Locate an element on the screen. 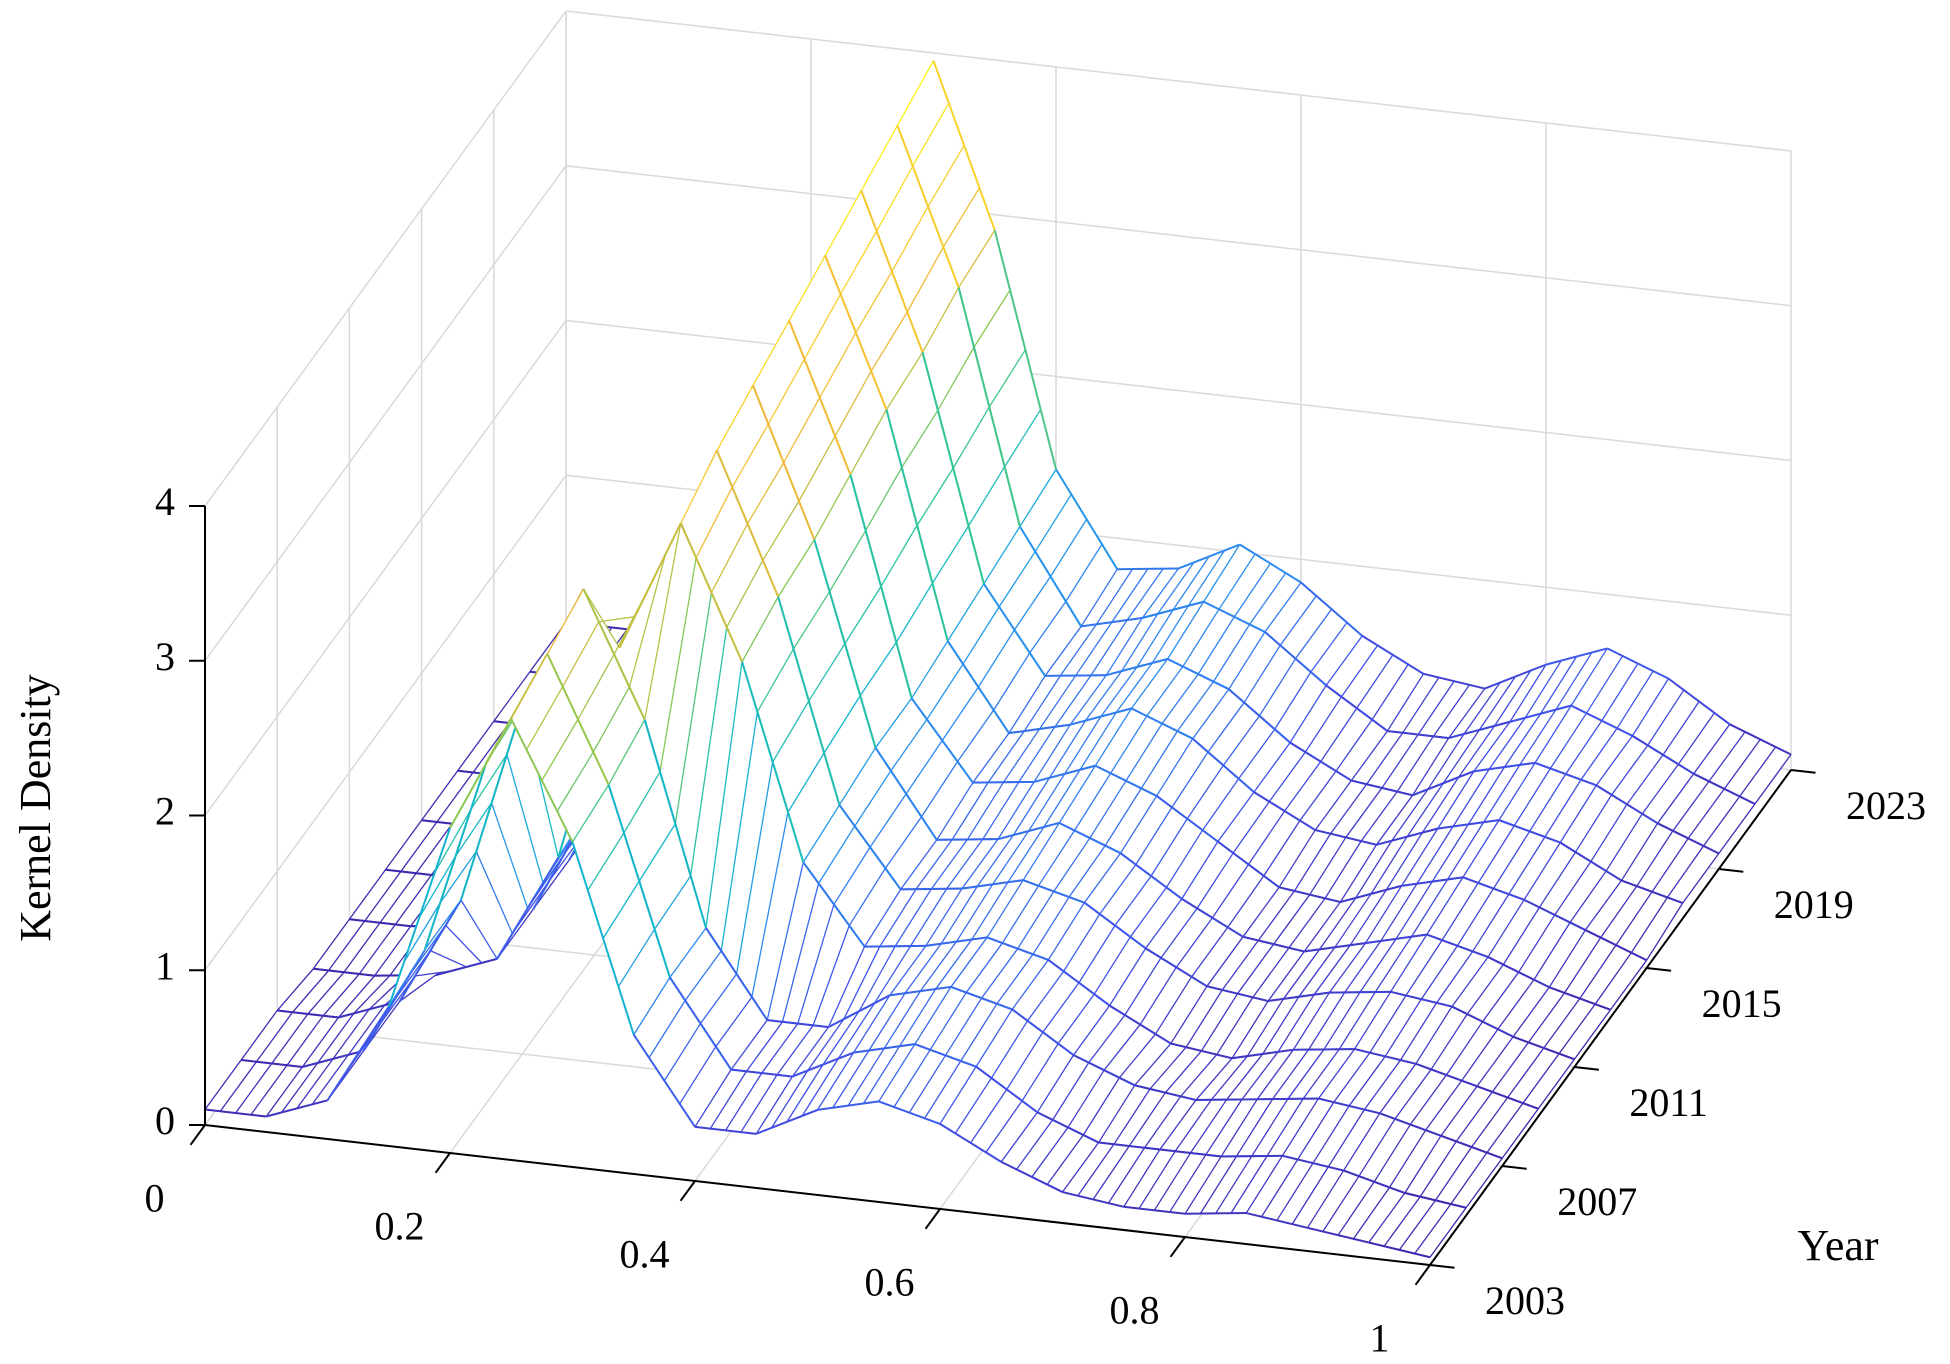 The width and height of the screenshot is (1950, 1364). x-tick-label: 0.2 is located at coordinates (399, 1225).